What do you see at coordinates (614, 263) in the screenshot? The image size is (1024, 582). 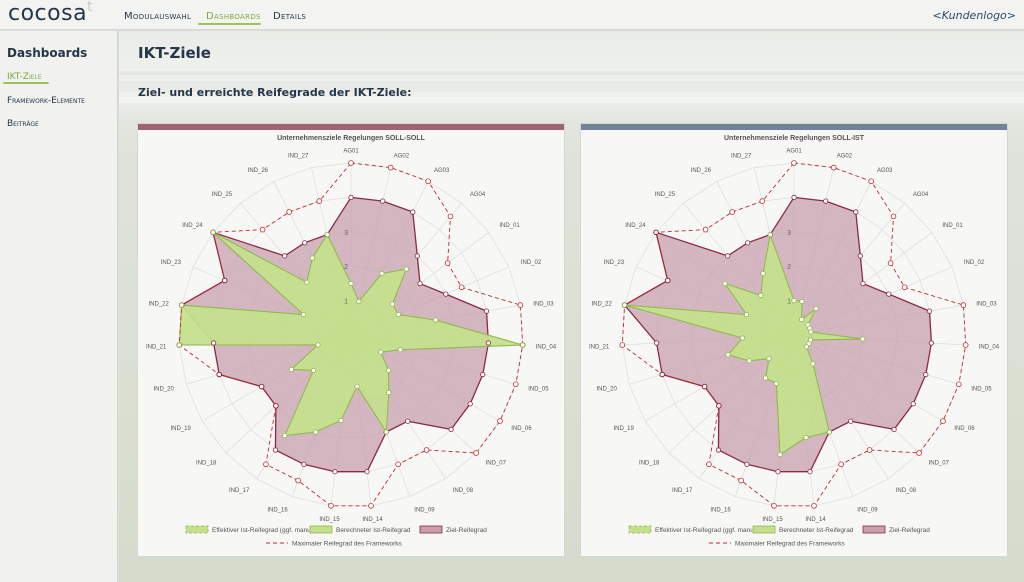 I see `axis-label: IND_23` at bounding box center [614, 263].